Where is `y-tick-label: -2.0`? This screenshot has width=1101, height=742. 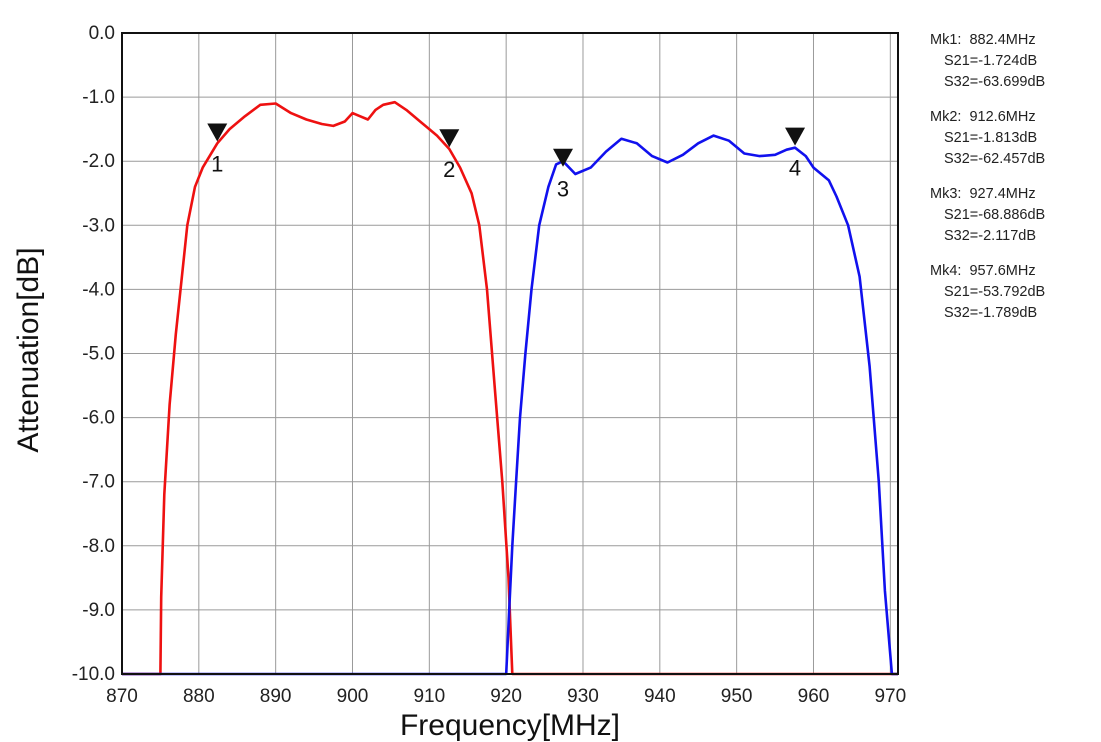 y-tick-label: -2.0 is located at coordinates (98, 161).